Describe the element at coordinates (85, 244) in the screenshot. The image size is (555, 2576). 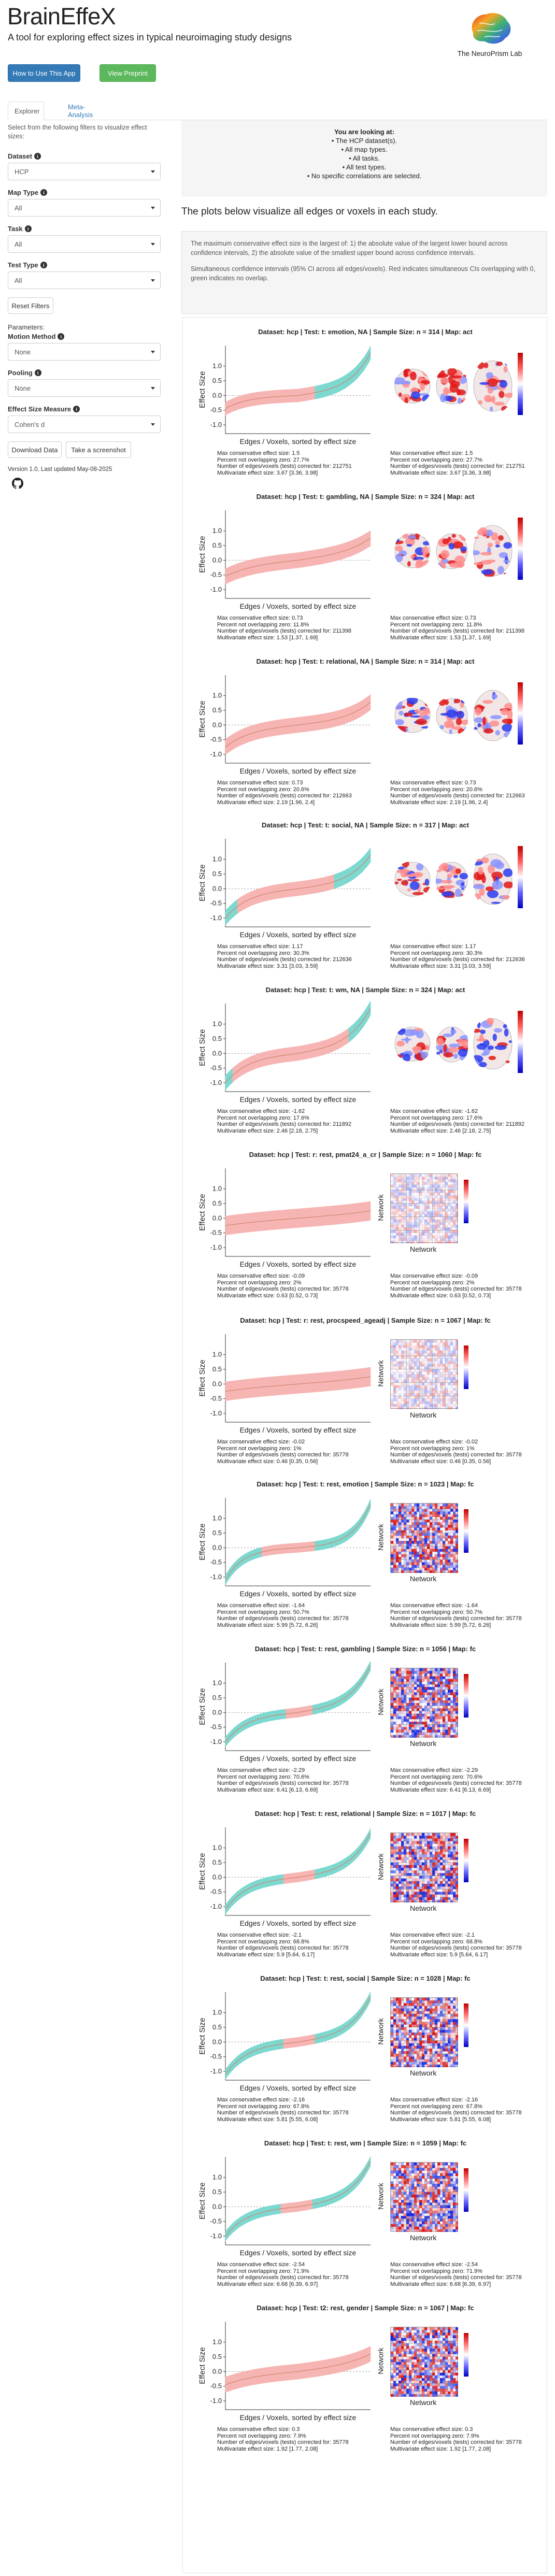
I see `task-select: All` at that location.